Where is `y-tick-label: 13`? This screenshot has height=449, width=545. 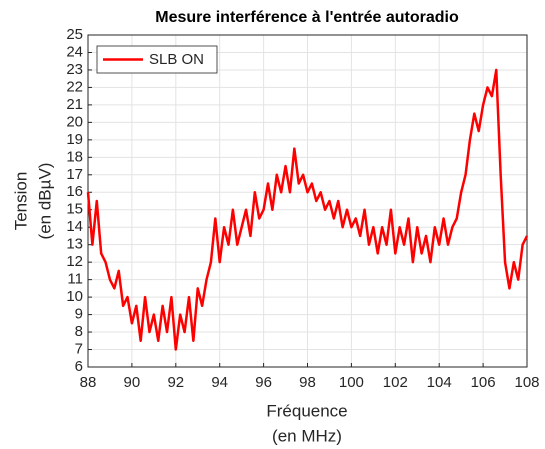 y-tick-label: 13 is located at coordinates (74, 244).